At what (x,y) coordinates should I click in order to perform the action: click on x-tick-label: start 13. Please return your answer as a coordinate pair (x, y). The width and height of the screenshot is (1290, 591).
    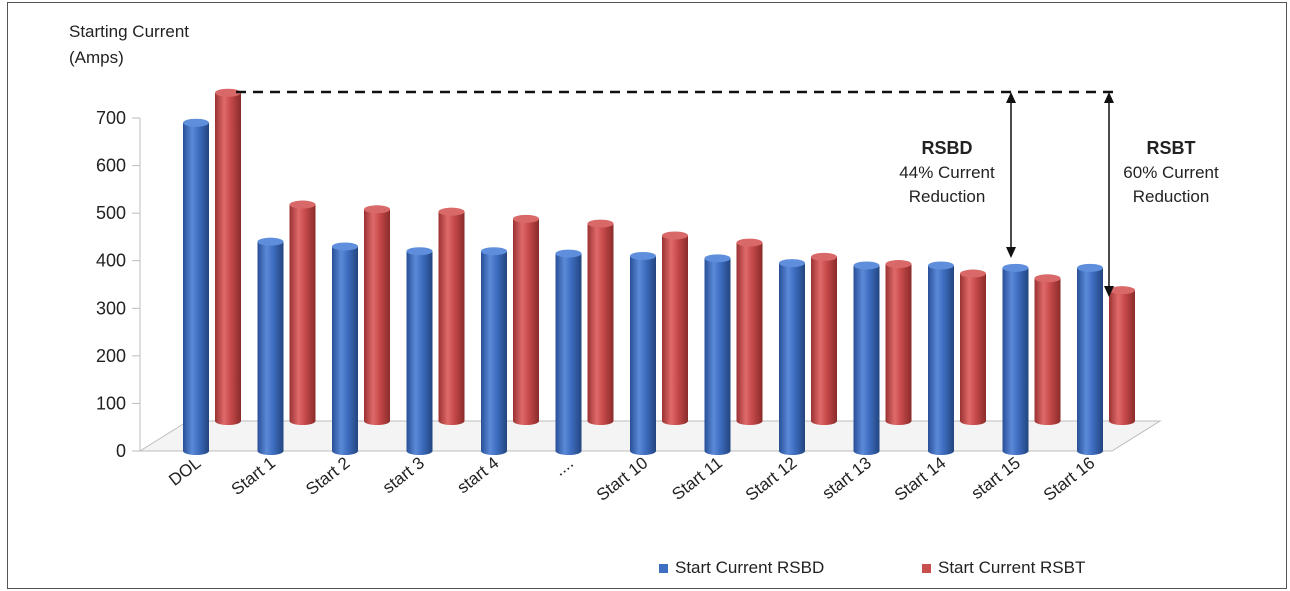
    Looking at the image, I should click on (847, 478).